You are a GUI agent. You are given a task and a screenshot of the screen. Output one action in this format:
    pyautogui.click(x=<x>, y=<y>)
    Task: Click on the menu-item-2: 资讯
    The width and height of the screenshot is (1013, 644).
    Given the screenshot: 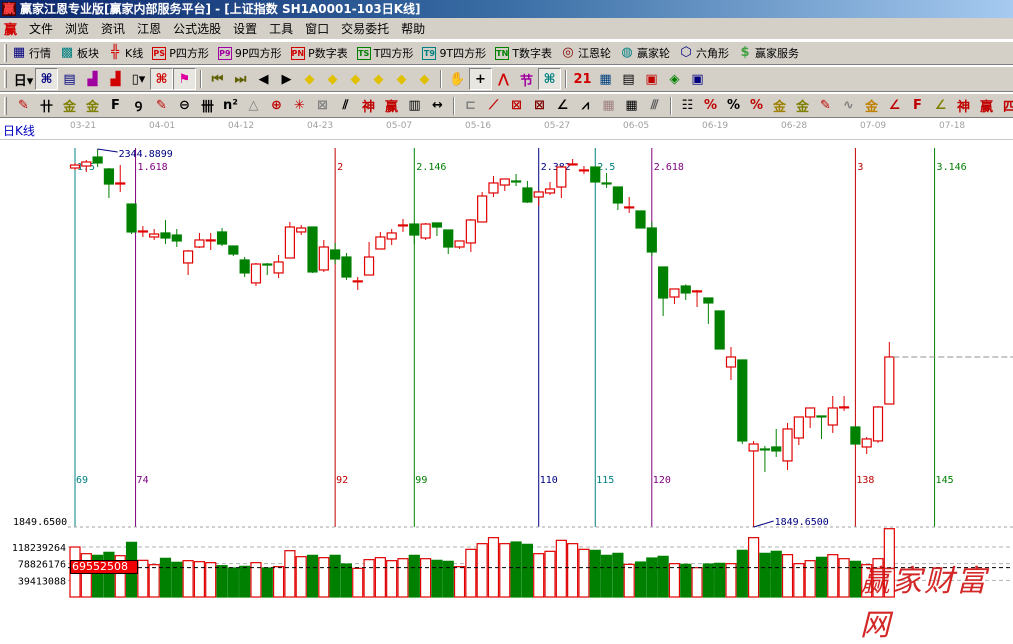 What is the action you would take?
    pyautogui.click(x=113, y=29)
    